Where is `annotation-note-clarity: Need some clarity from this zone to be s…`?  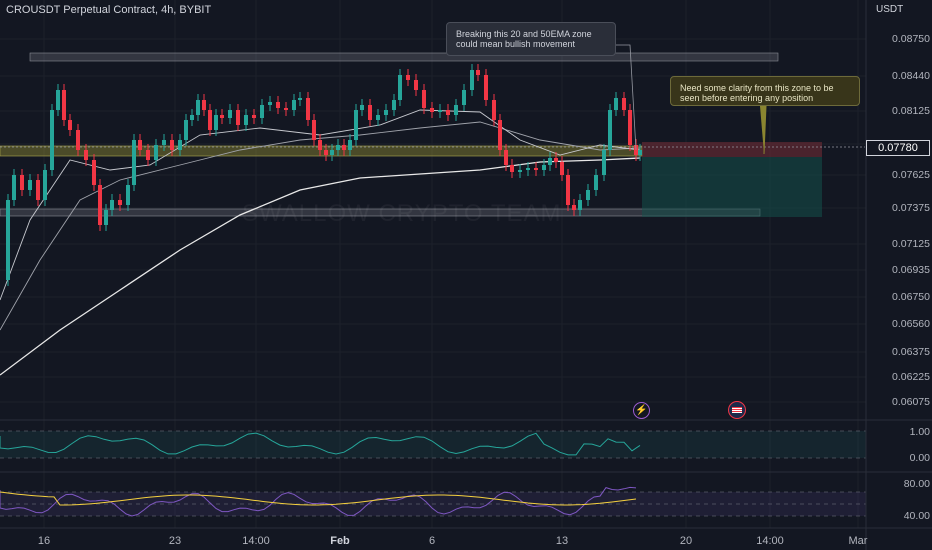
annotation-note-clarity: Need some clarity from this zone to be s… is located at coordinates (765, 91).